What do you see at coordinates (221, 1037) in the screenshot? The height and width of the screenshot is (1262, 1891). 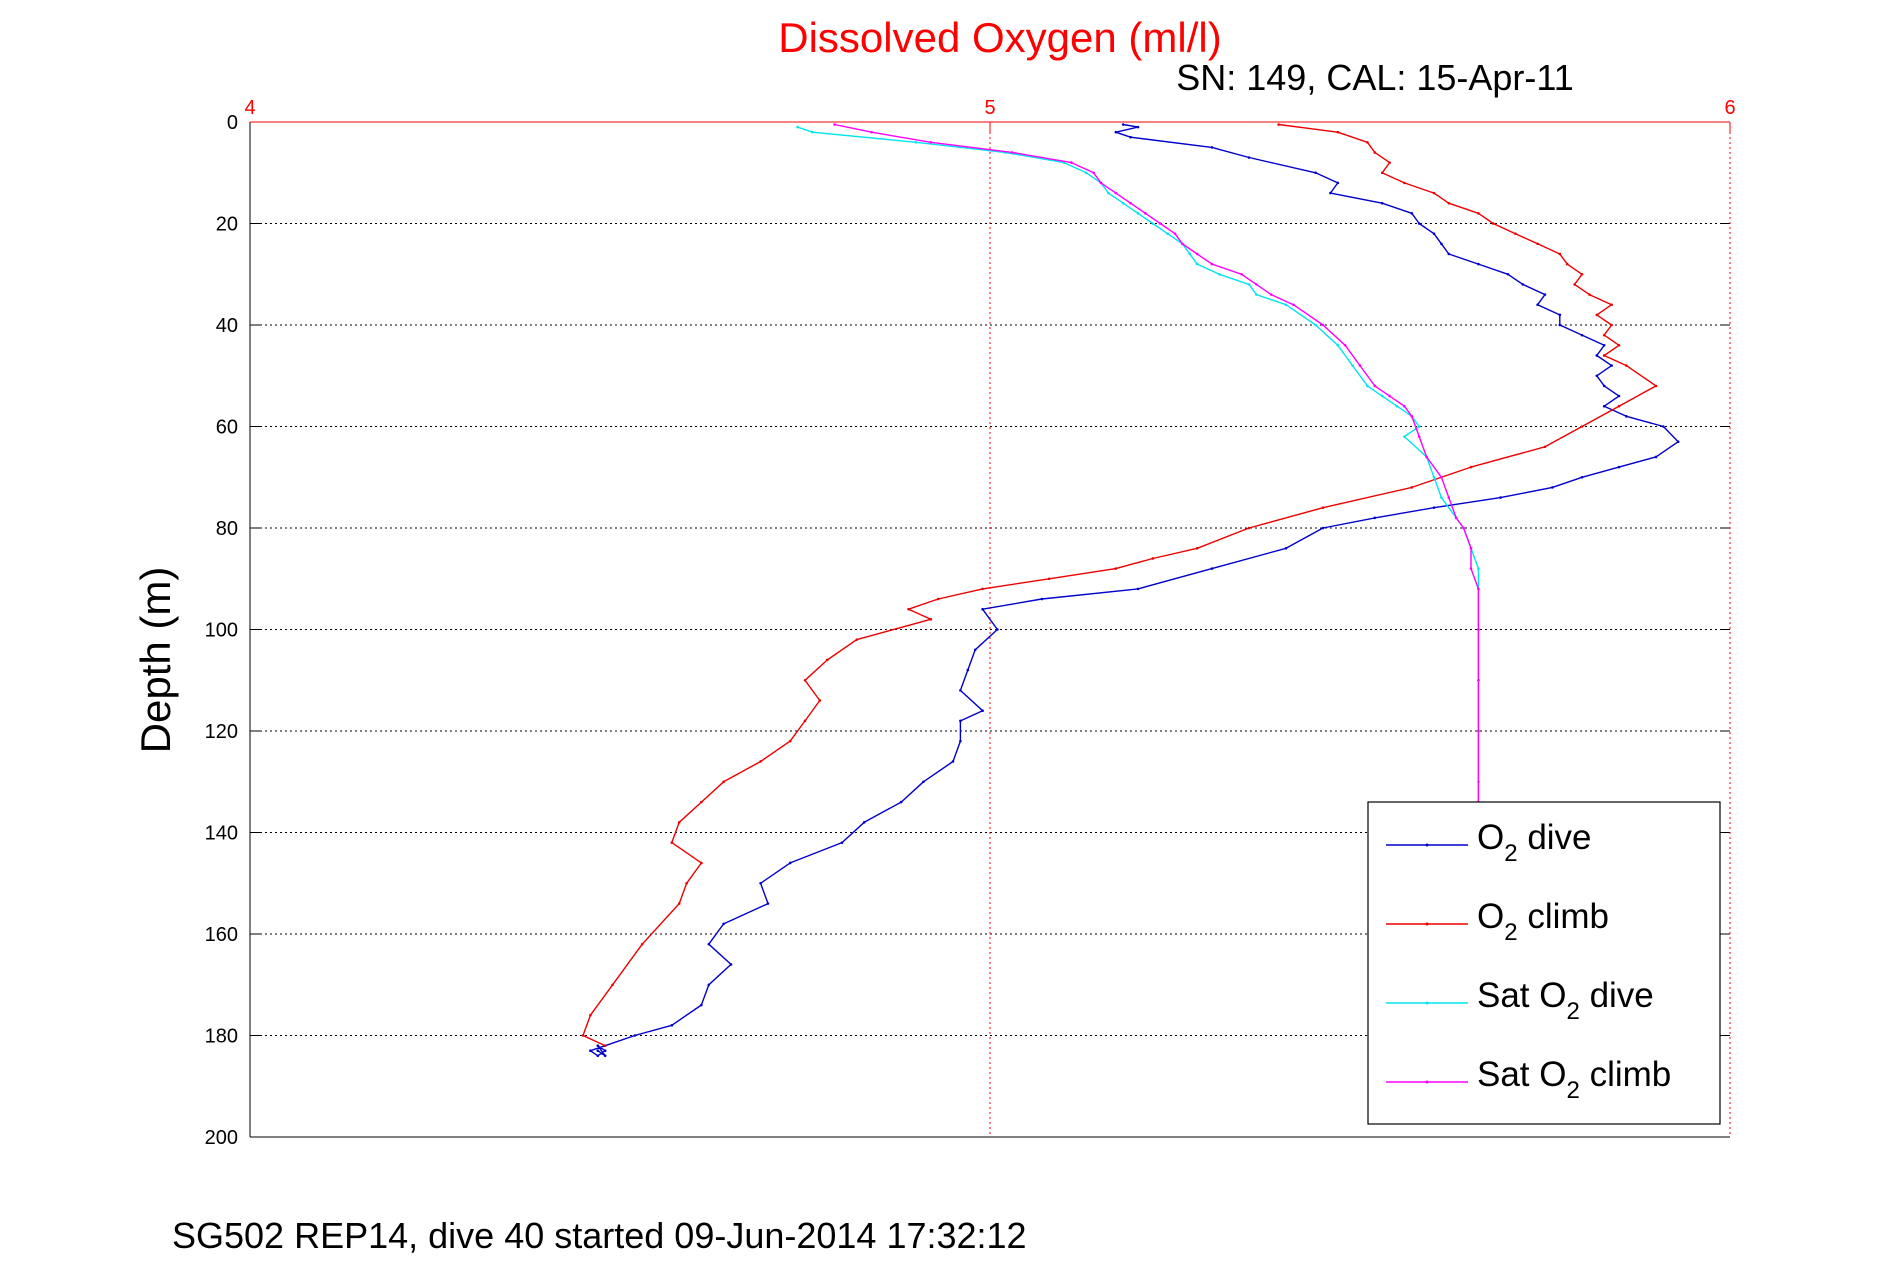 I see `y-tick-label: 180` at bounding box center [221, 1037].